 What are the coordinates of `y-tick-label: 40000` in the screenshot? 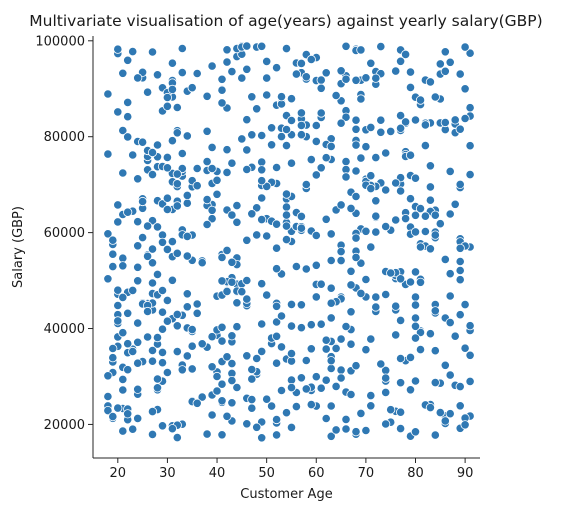 It's located at (64, 329).